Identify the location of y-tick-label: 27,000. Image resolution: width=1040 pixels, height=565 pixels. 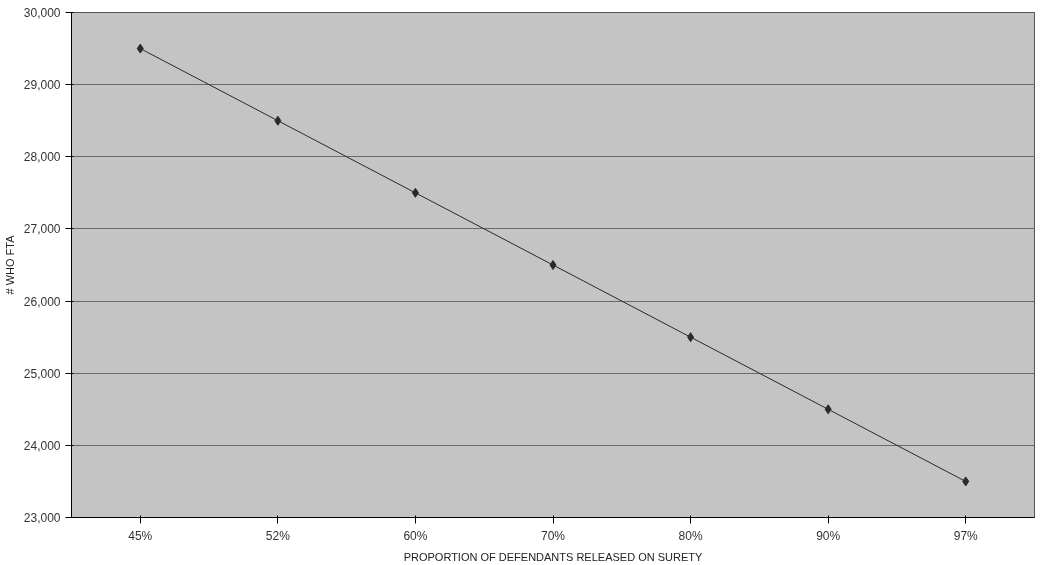
(42, 229).